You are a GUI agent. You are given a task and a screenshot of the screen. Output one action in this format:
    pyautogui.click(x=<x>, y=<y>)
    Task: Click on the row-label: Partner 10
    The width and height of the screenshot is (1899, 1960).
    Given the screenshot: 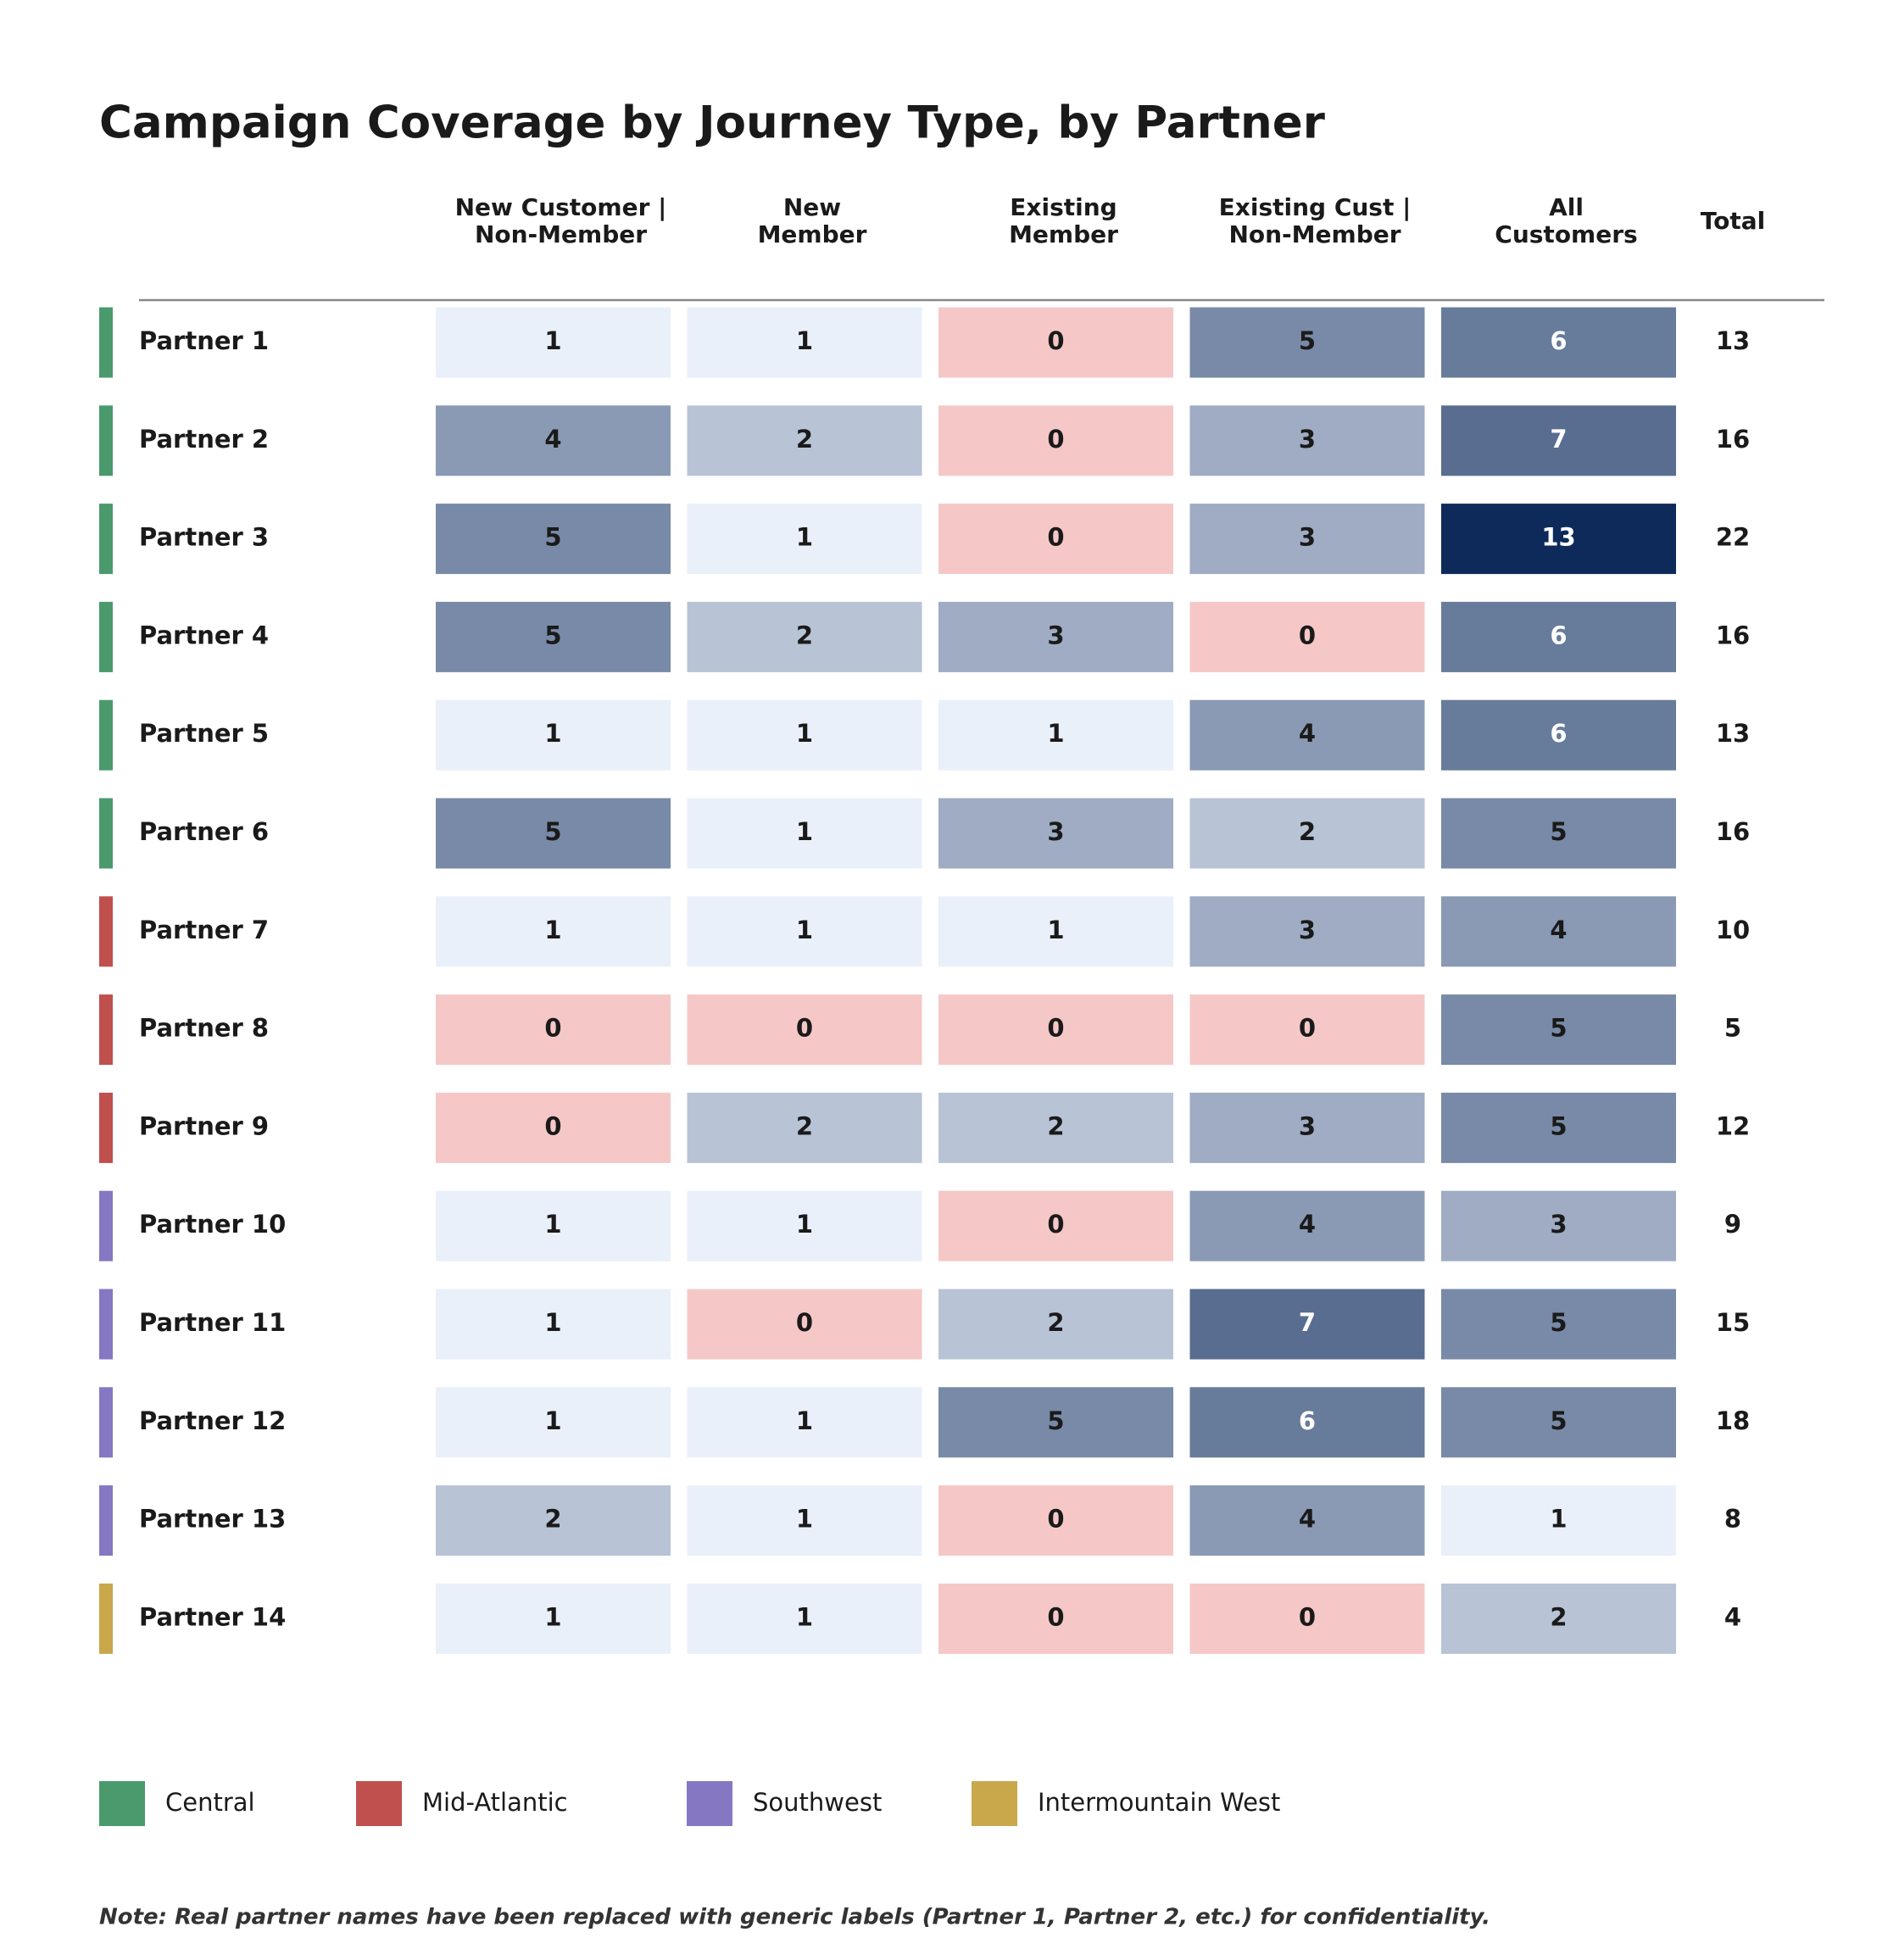 What is the action you would take?
    pyautogui.click(x=212, y=1224)
    